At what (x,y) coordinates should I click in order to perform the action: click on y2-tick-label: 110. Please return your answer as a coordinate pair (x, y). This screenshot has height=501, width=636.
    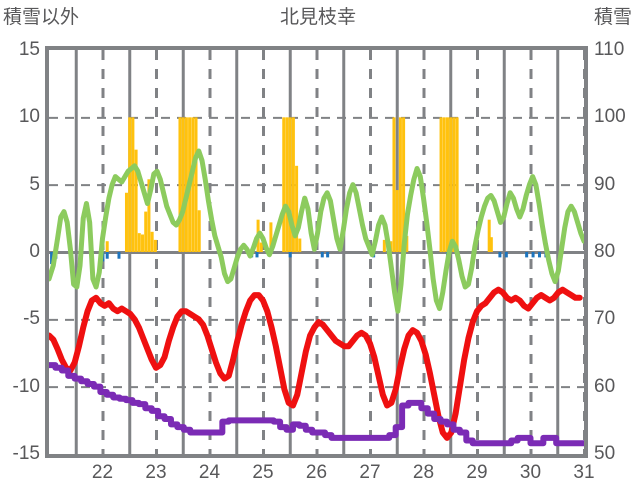
    Looking at the image, I should click on (609, 49).